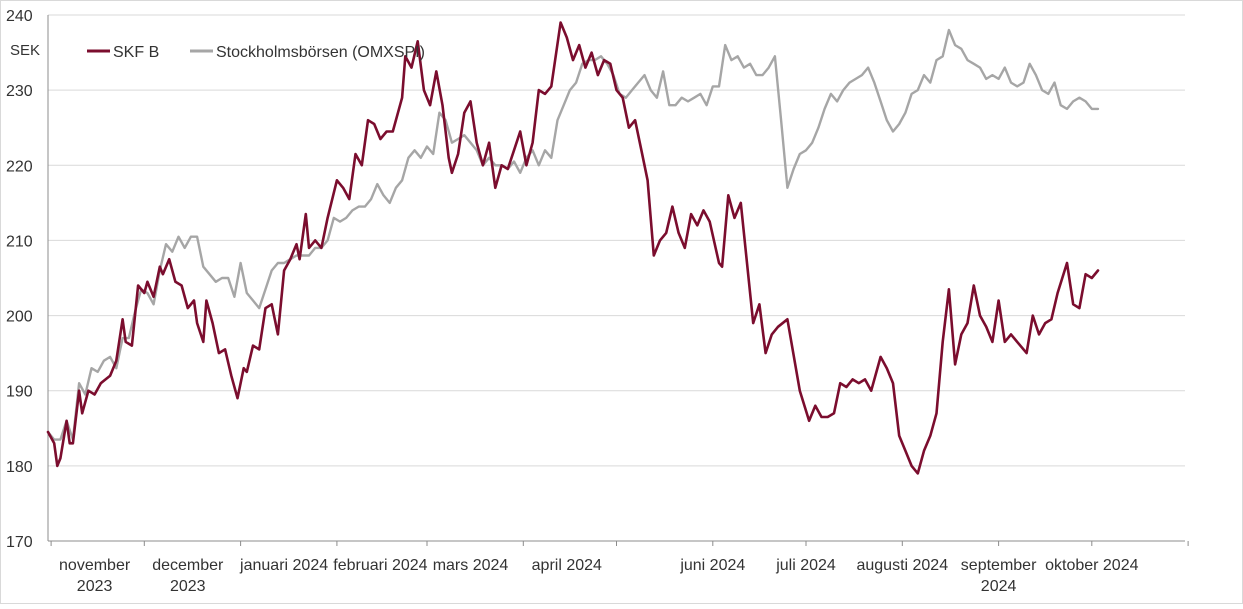 This screenshot has height=609, width=1243. Describe the element at coordinates (19, 166) in the screenshot. I see `y-tick-label-220: 220` at that location.